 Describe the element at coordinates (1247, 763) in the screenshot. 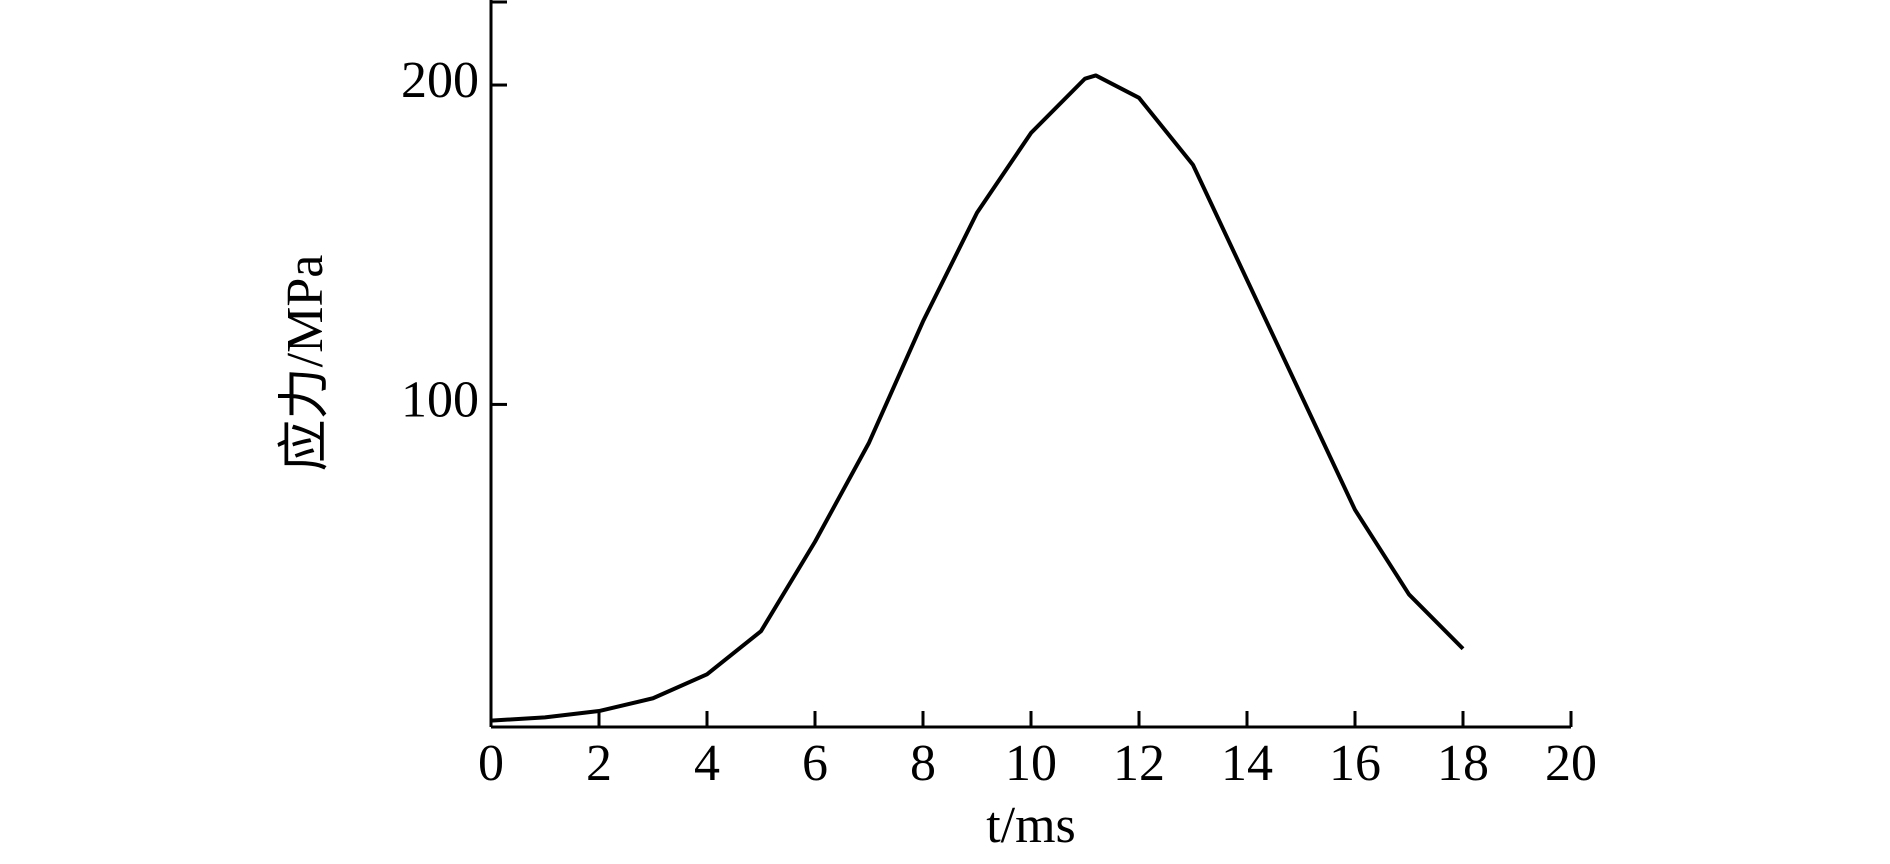

I see `x-tick-label: 14` at that location.